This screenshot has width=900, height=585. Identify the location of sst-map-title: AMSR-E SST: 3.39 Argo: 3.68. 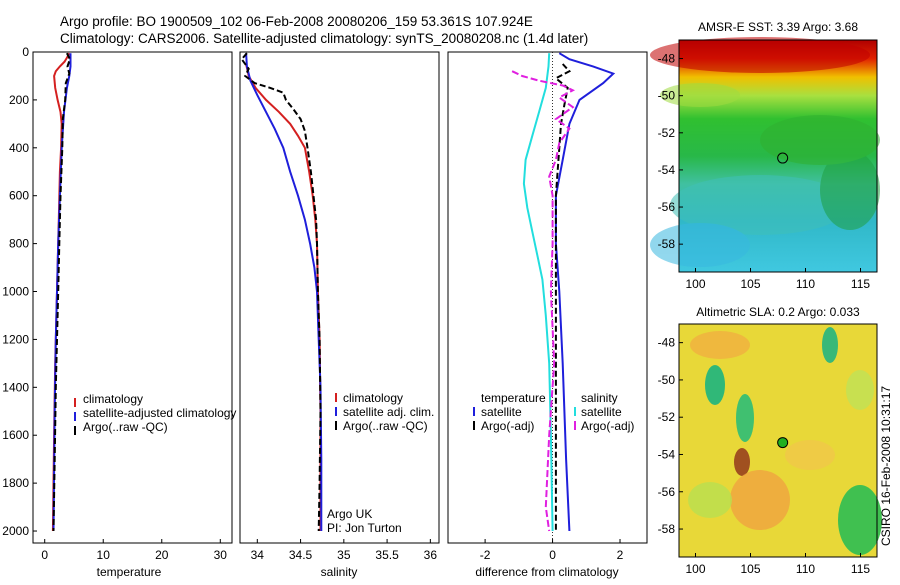
(778, 27).